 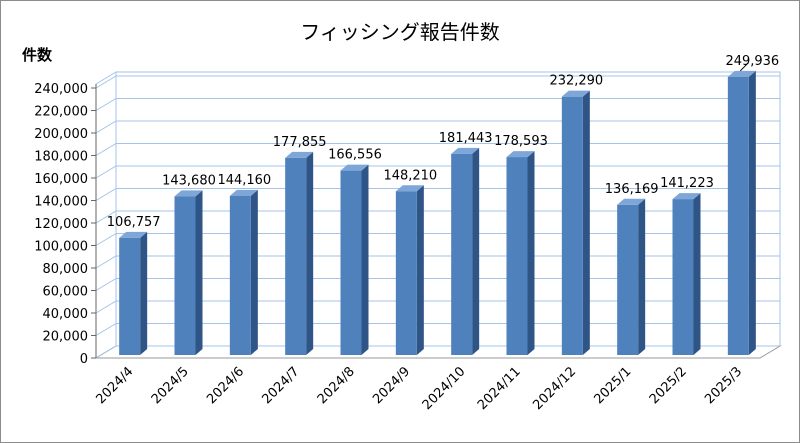 I want to click on data-label: 143,680, so click(x=189, y=180).